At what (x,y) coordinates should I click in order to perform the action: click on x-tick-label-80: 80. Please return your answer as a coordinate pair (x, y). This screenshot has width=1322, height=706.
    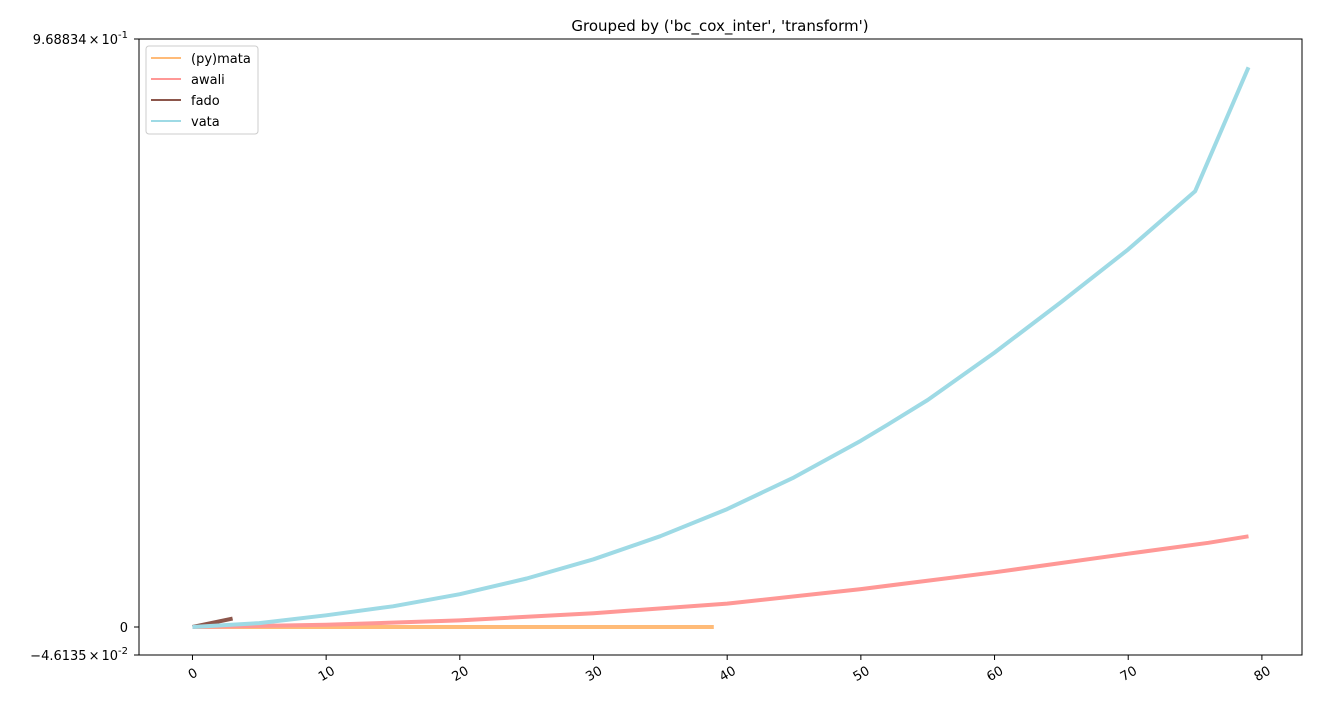
    Looking at the image, I should click on (1263, 674).